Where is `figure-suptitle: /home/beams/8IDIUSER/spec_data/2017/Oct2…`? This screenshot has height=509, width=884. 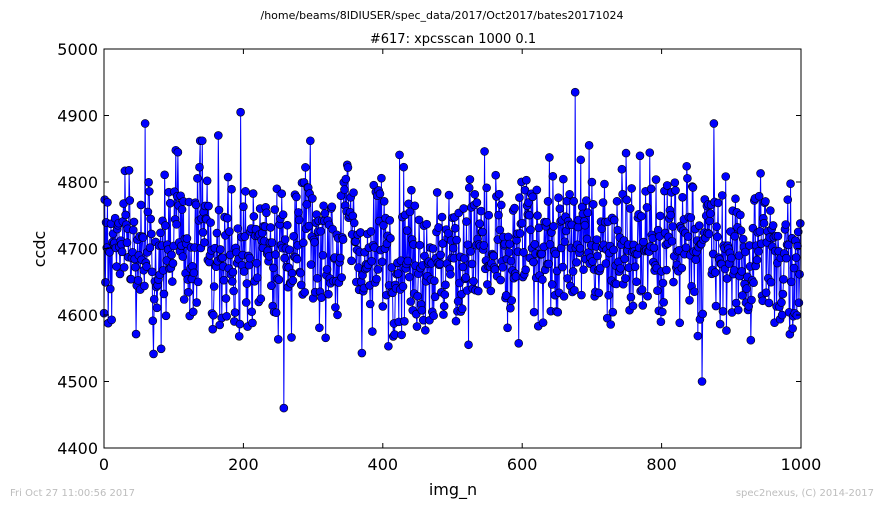
figure-suptitle: /home/beams/8IDIUSER/spec_data/2017/Oct2… is located at coordinates (442, 15).